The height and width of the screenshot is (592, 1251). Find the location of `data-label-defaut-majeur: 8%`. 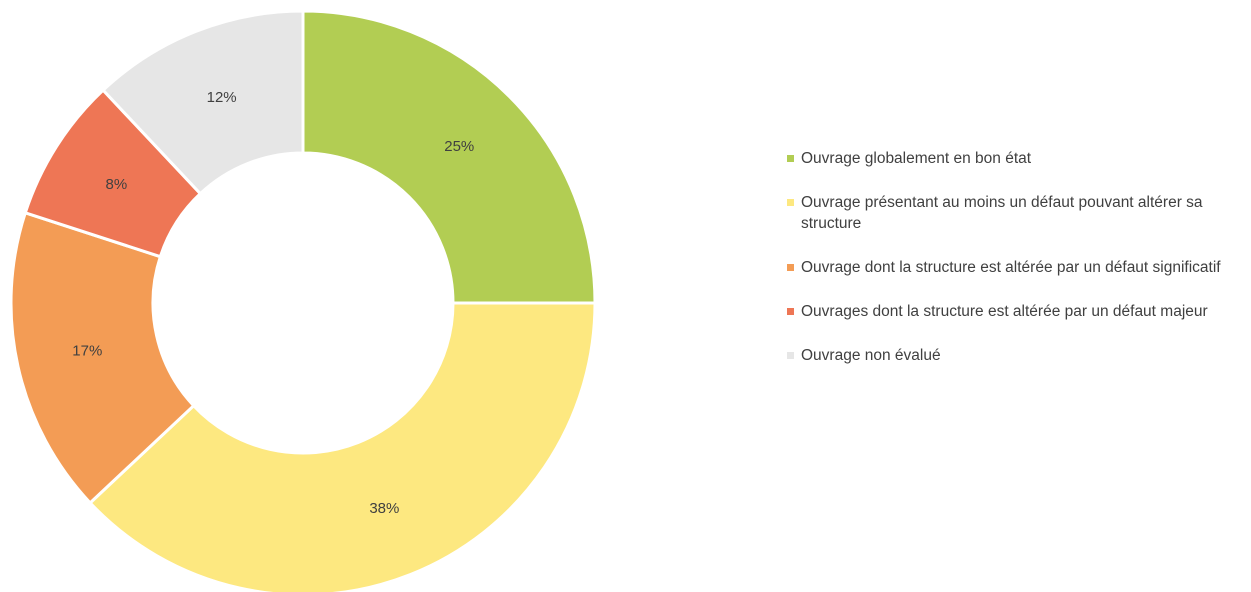

data-label-defaut-majeur: 8% is located at coordinates (117, 184).